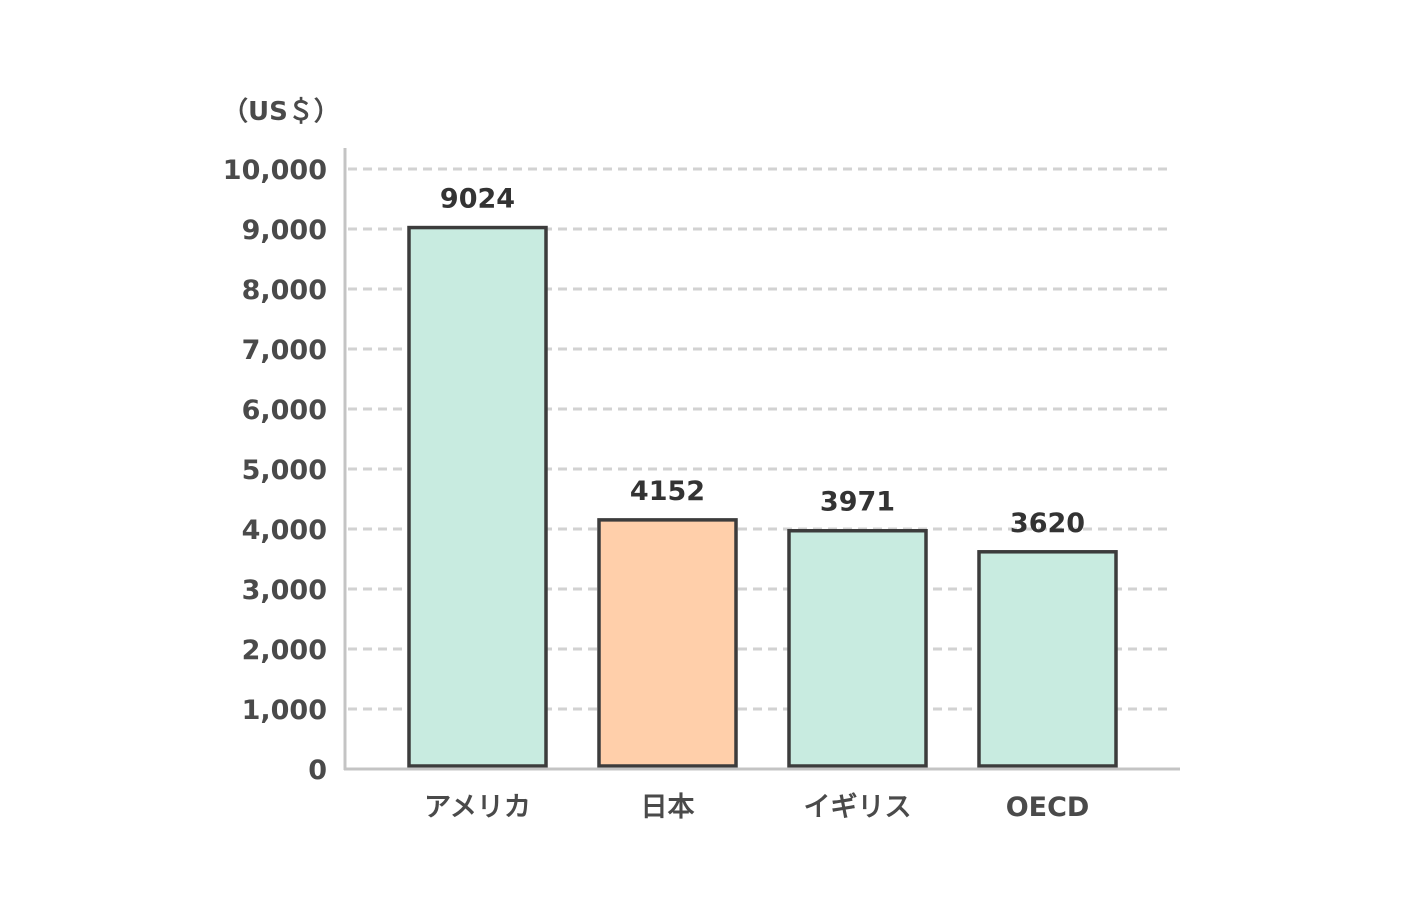 This screenshot has height=914, width=1408. Describe the element at coordinates (281, 111) in the screenshot. I see `y-axis-unit-label: （US＄）` at that location.